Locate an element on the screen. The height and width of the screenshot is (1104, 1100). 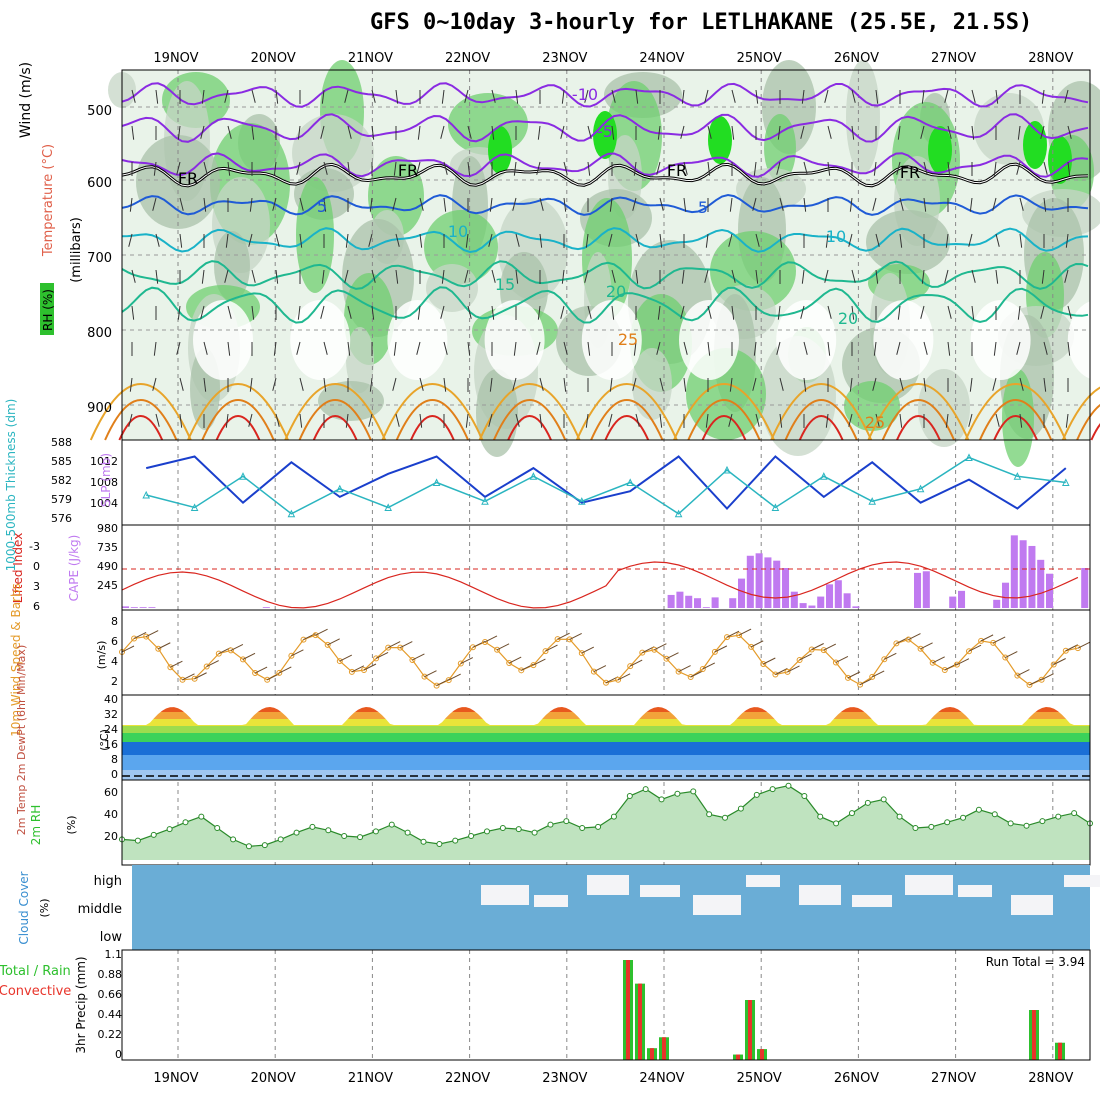
date-label-bottom: 19NOV is located at coordinates (175, 1078).